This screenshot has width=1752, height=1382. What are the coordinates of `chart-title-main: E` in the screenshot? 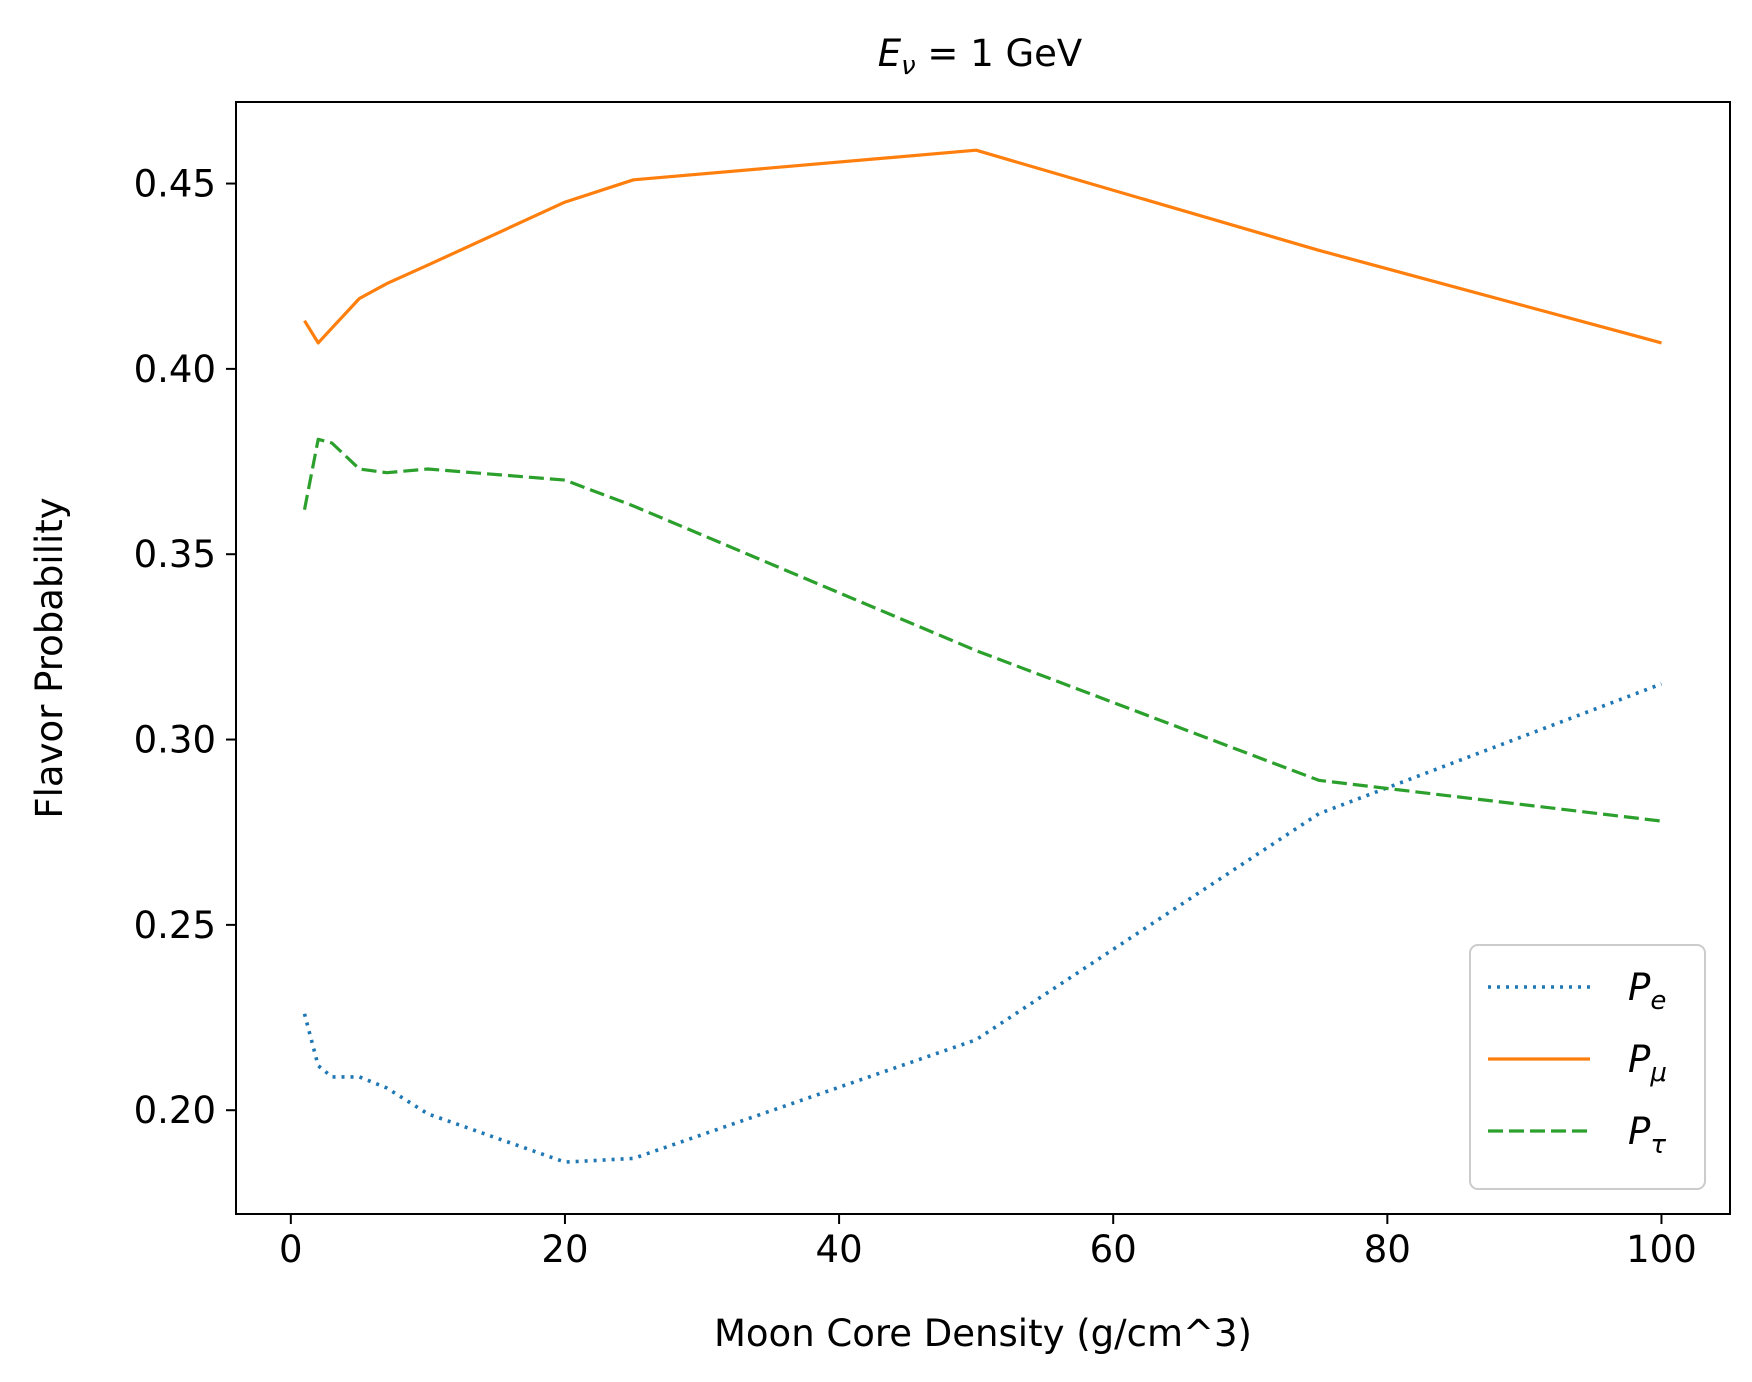 It's located at (890, 53).